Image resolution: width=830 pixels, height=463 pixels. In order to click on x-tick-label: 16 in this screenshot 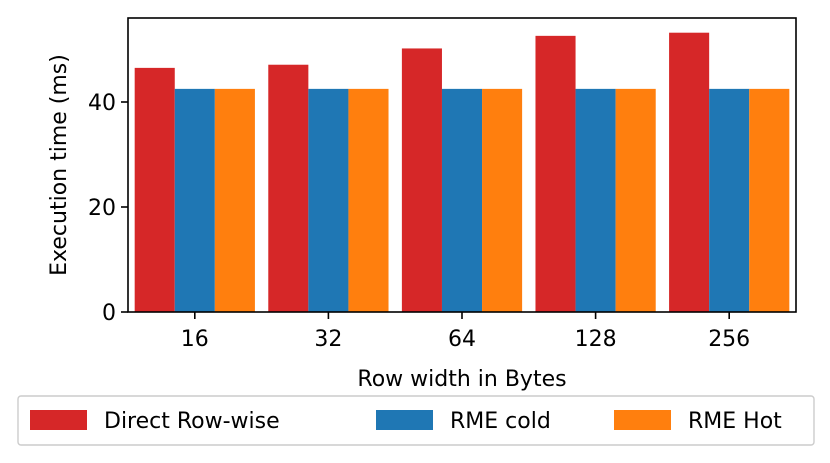, I will do `click(195, 339)`.